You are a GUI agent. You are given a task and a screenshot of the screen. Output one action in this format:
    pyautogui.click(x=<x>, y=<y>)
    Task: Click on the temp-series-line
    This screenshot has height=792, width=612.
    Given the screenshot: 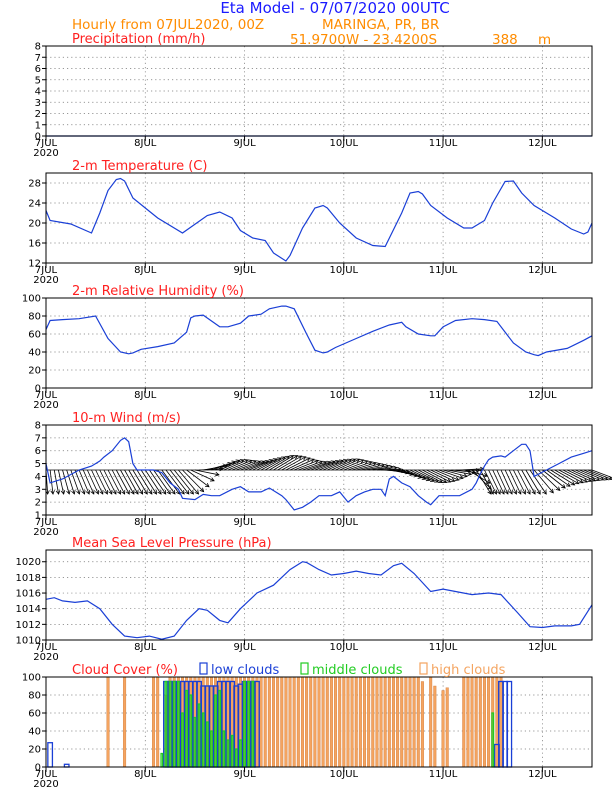 What is the action you would take?
    pyautogui.click(x=319, y=219)
    